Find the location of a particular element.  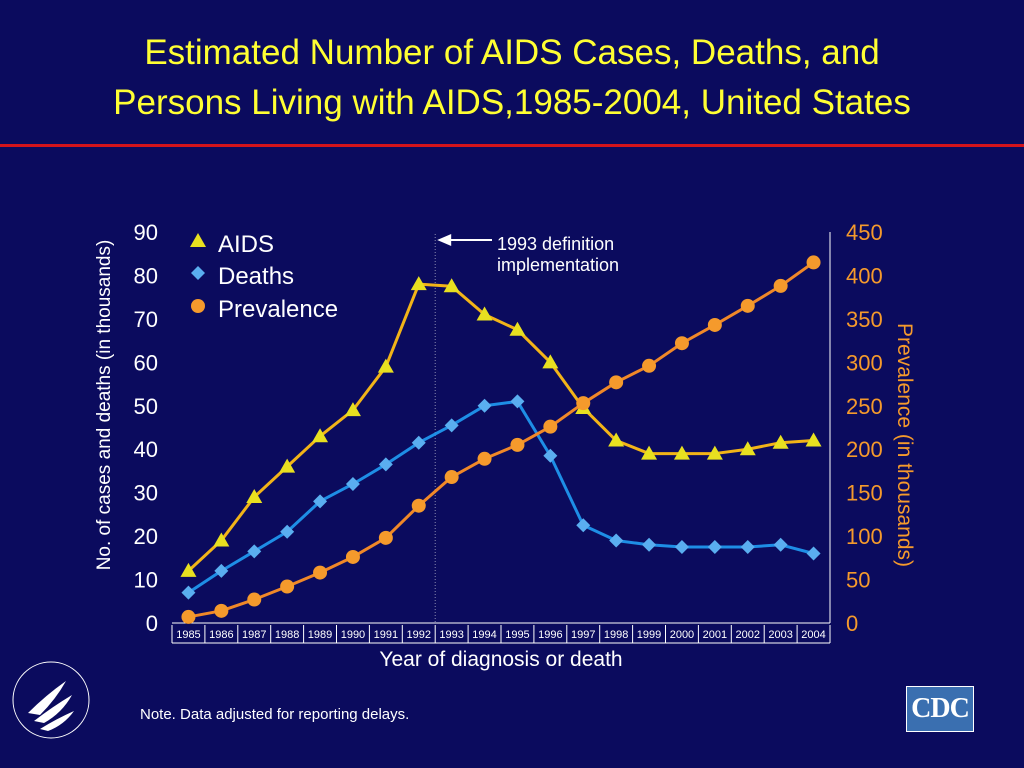

x-tick-label: 1987 is located at coordinates (254, 635).